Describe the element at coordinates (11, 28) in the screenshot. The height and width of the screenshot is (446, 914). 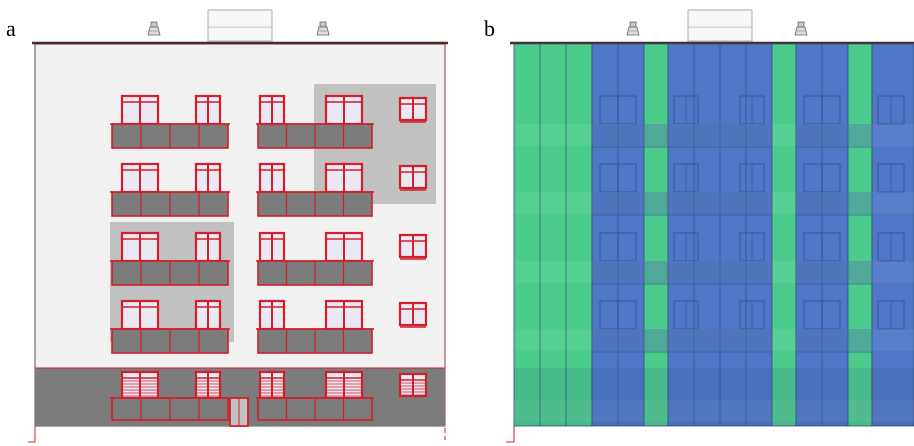
I see `panel-label-a: a` at that location.